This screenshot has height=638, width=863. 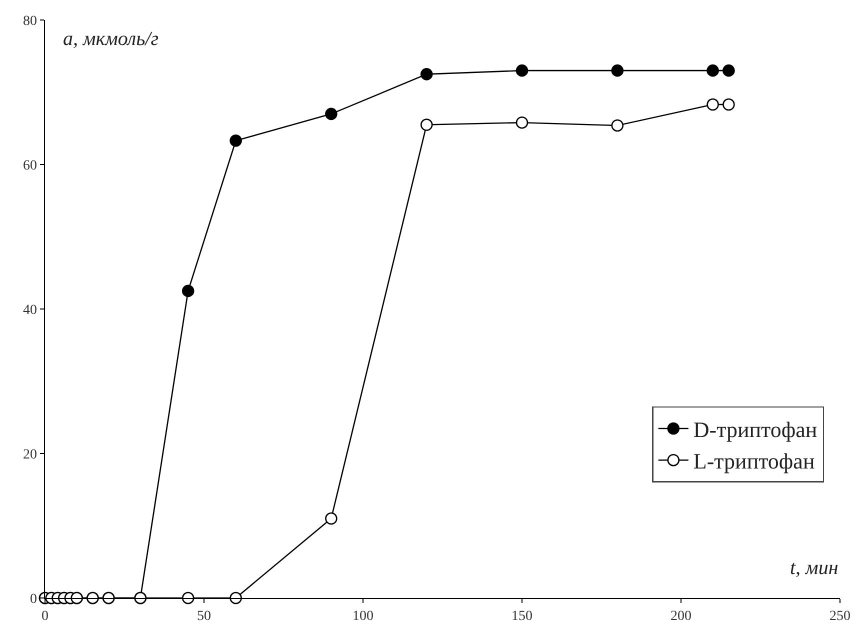 I want to click on x-tick-label: 50, so click(x=204, y=616).